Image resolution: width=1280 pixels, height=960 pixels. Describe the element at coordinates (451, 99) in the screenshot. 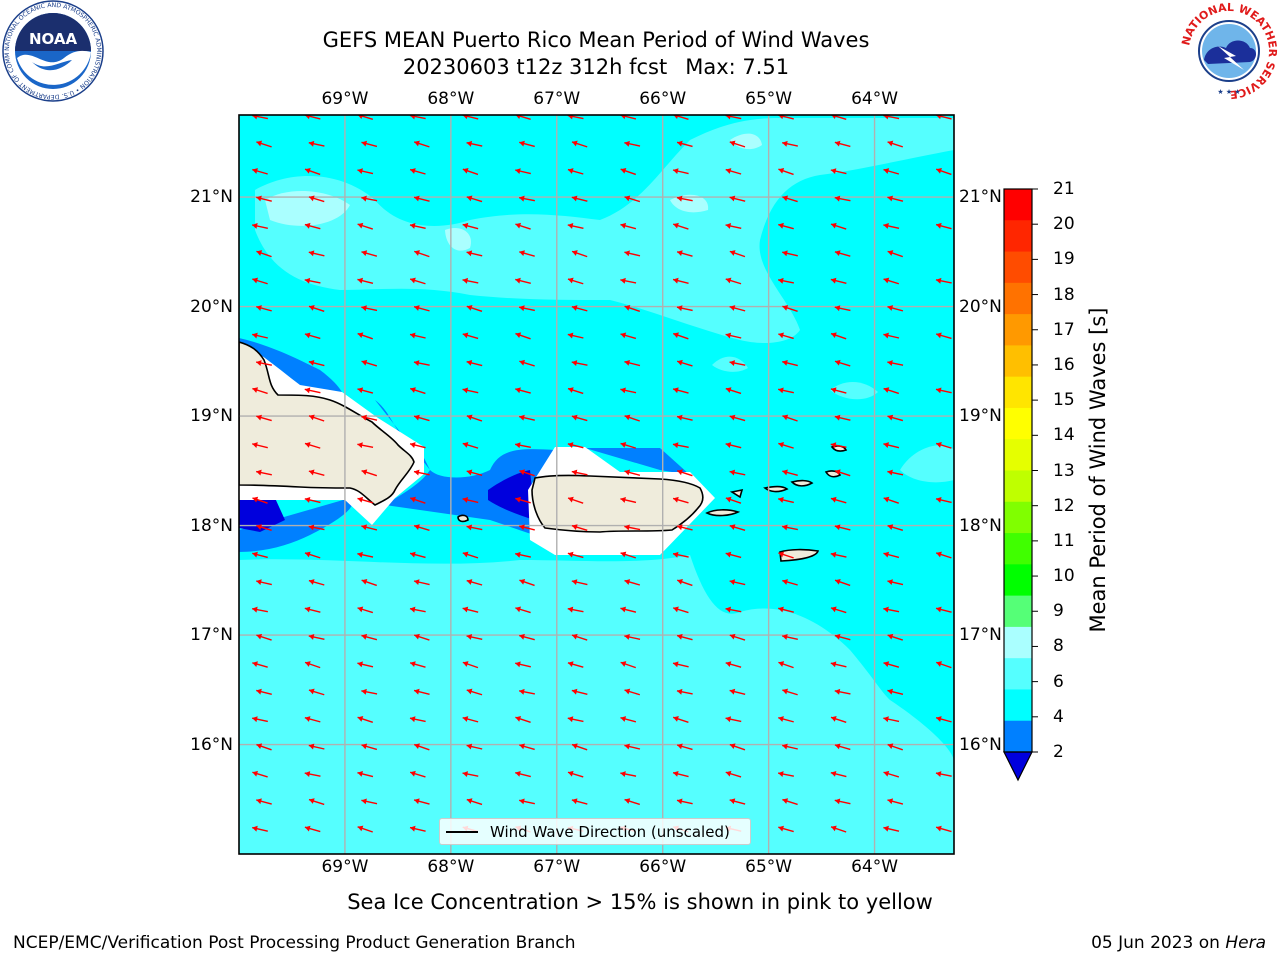

I see `lon-label-top: 68°W` at that location.